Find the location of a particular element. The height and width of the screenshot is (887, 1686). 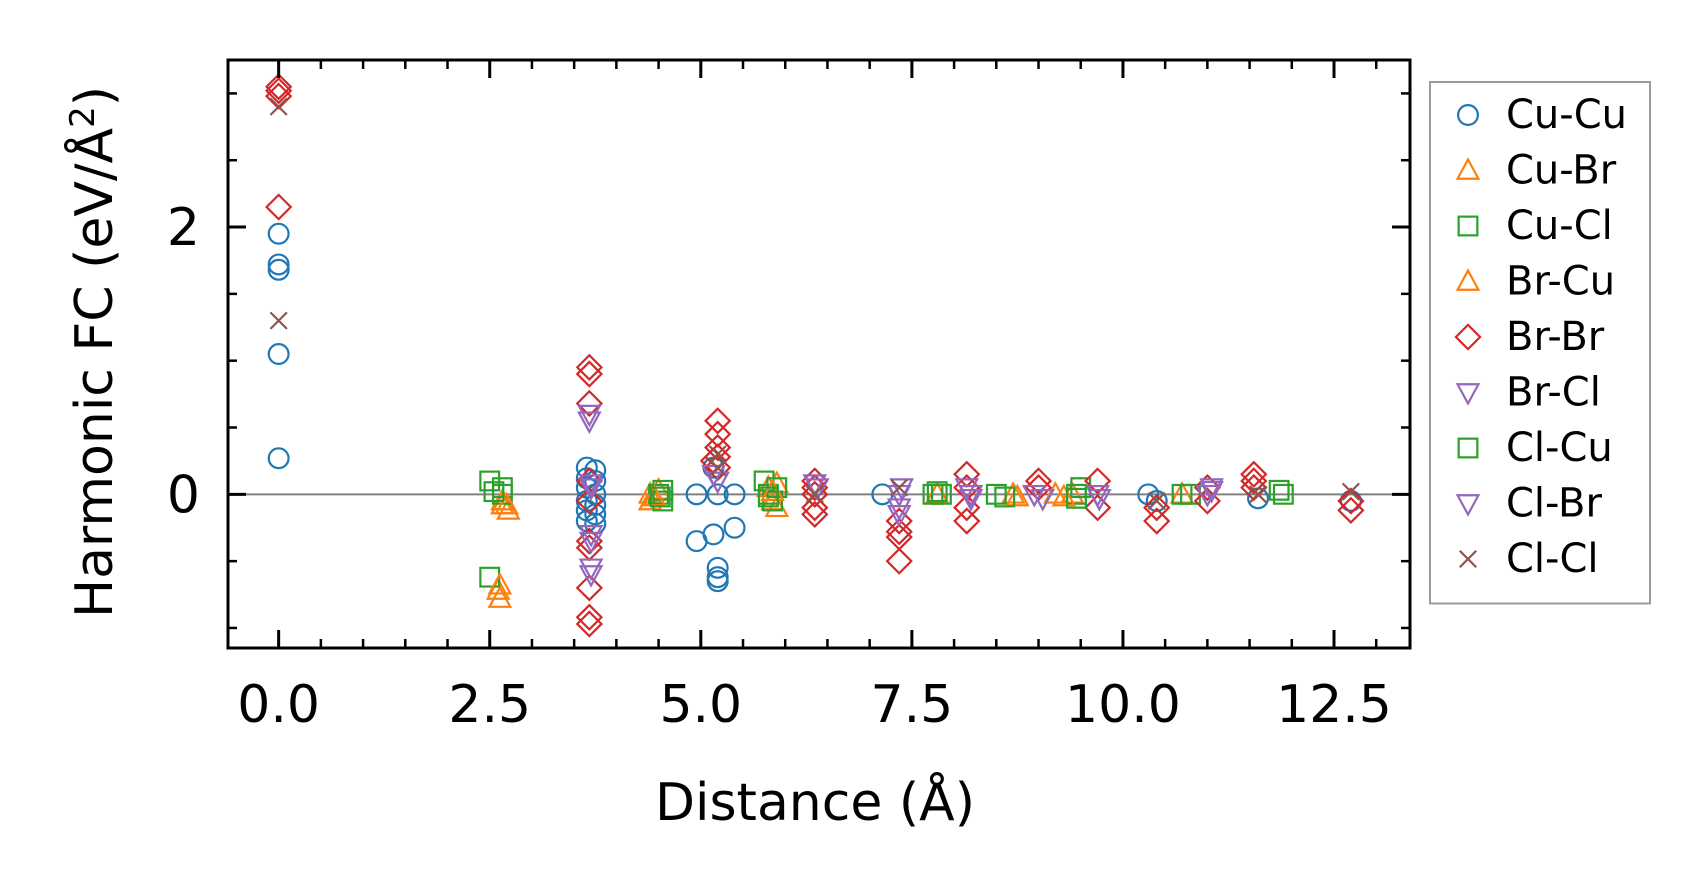

legend-label: Cu-Cl is located at coordinates (1559, 226).